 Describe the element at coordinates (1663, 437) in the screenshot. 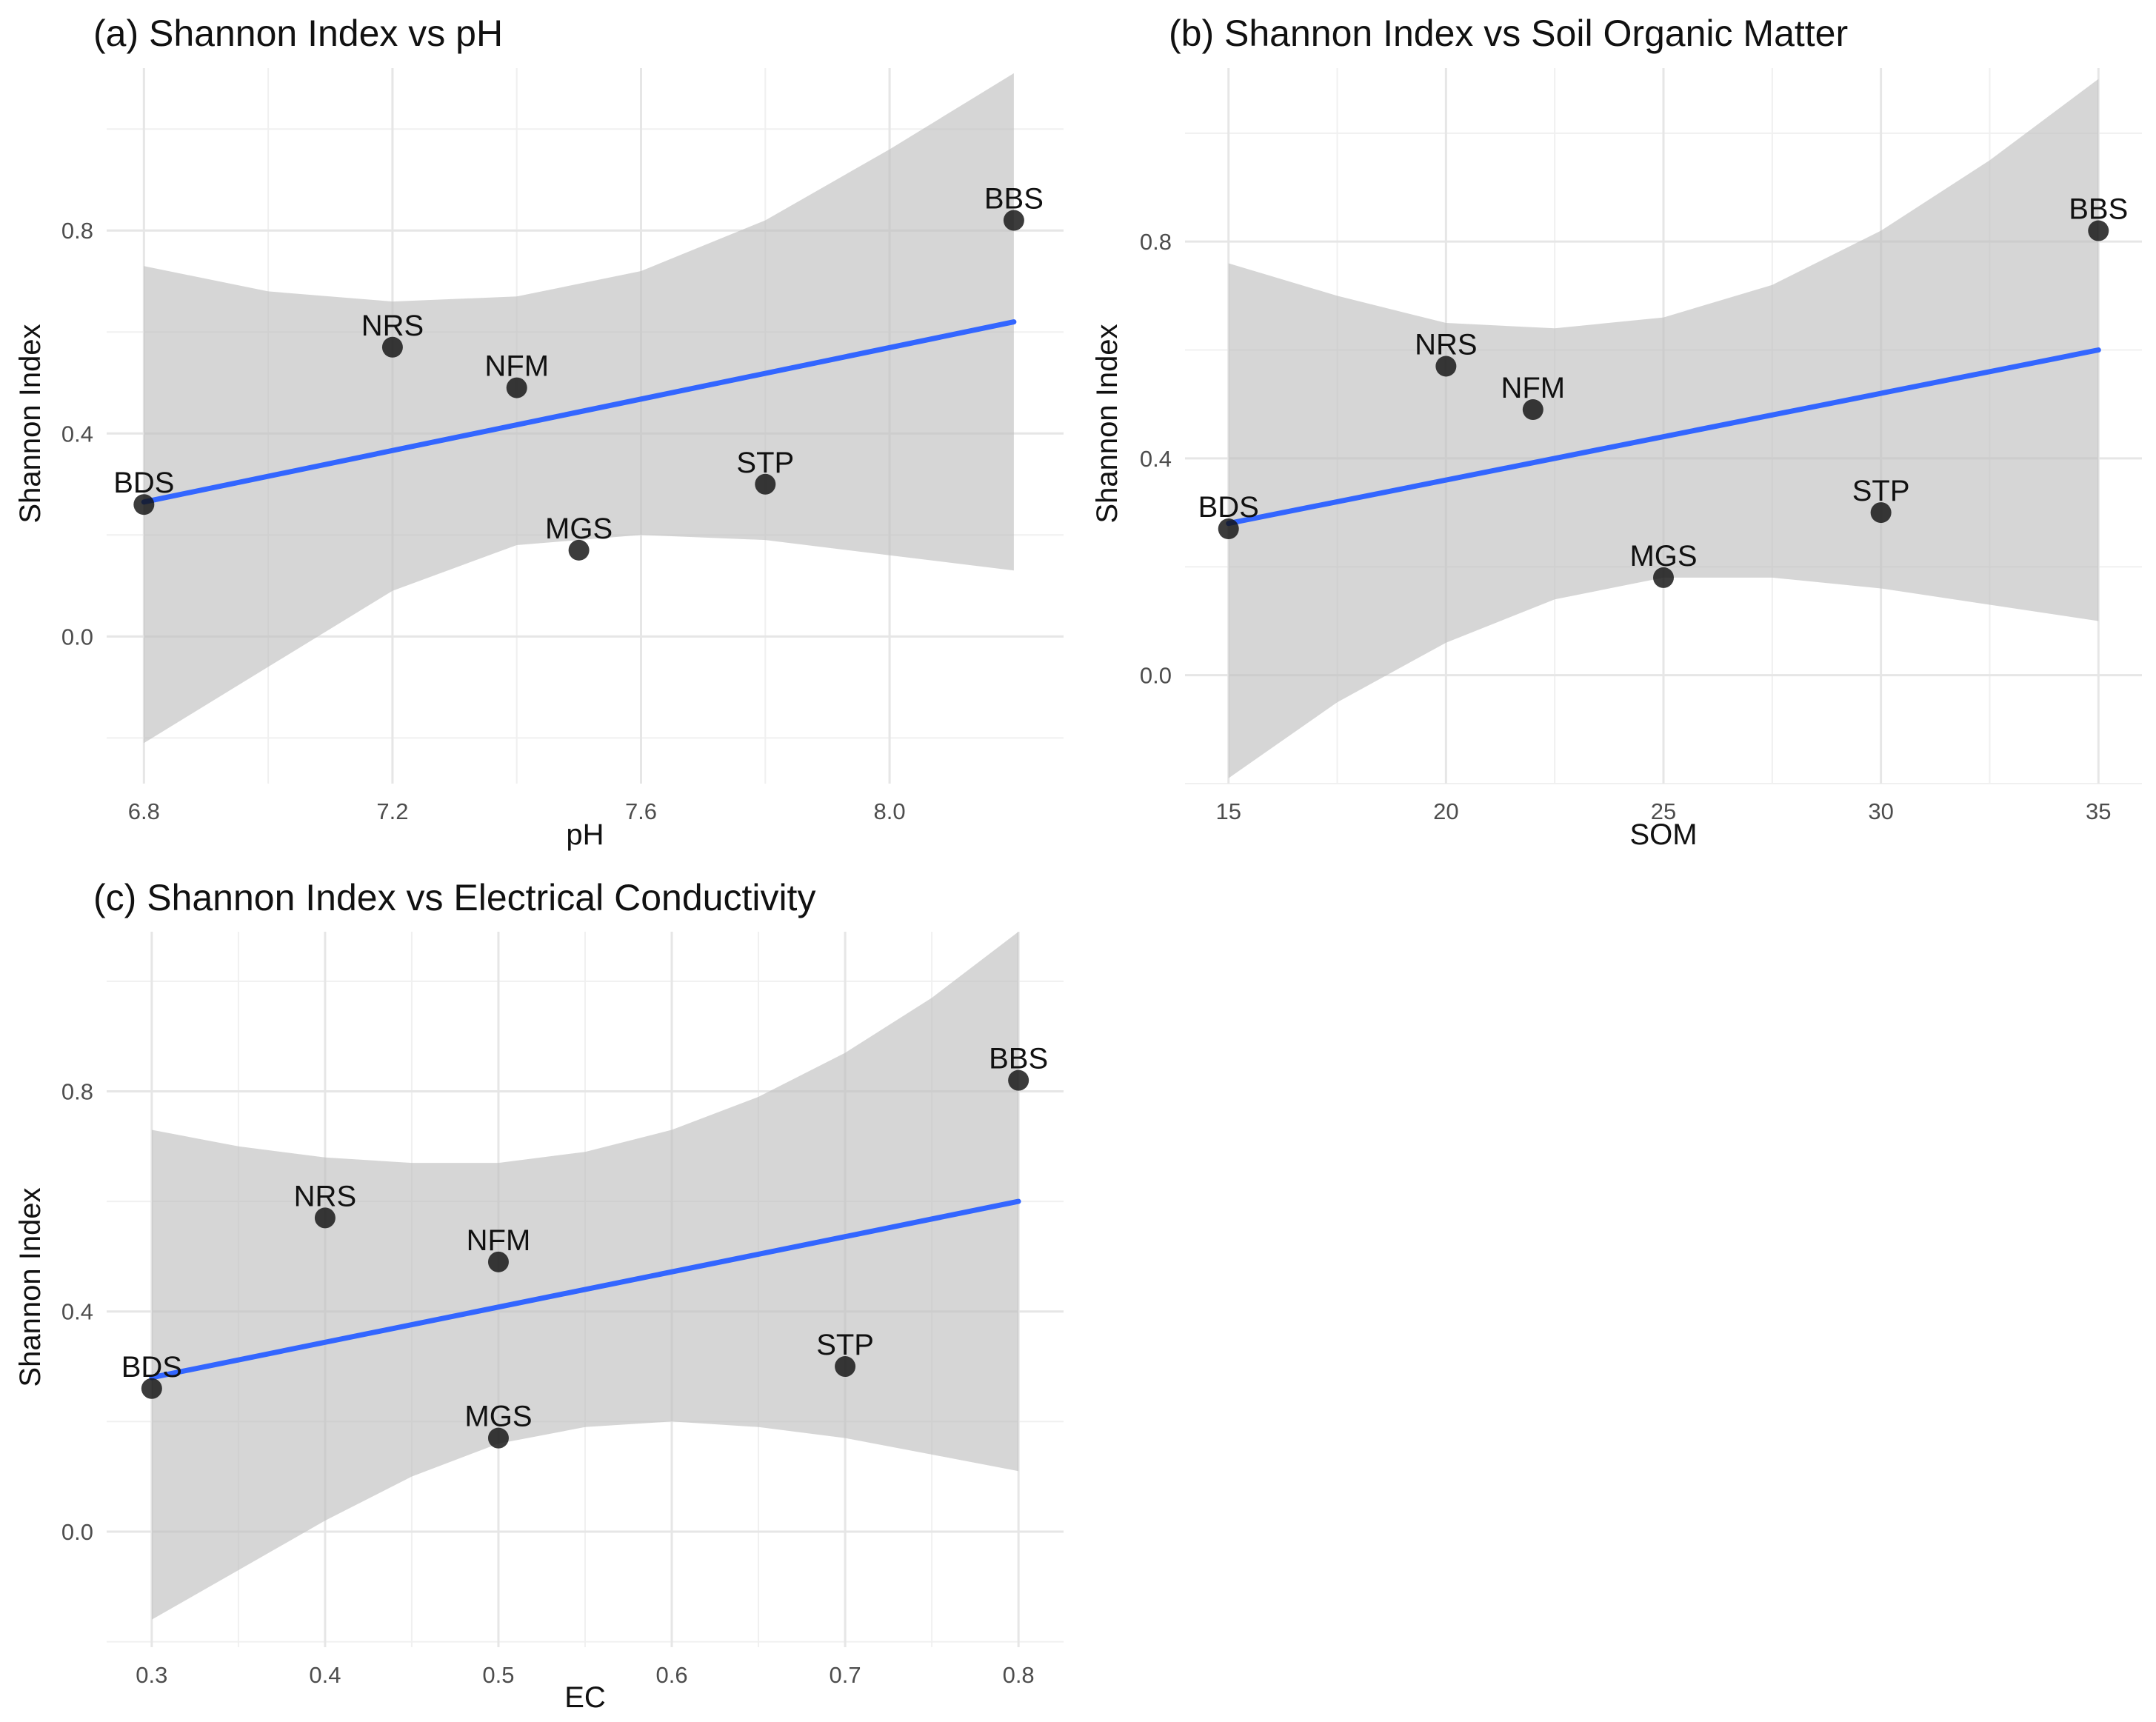

I see `panel-b-regression-line` at that location.